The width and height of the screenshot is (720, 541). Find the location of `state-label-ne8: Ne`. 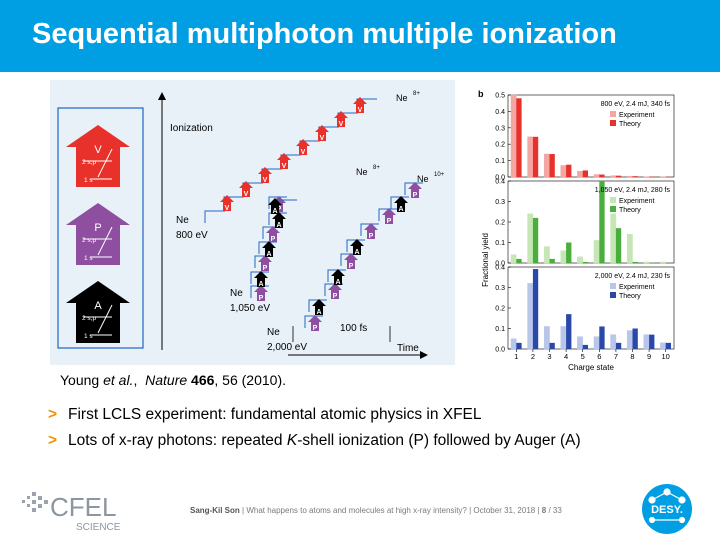

state-label-ne8: Ne is located at coordinates (362, 172).